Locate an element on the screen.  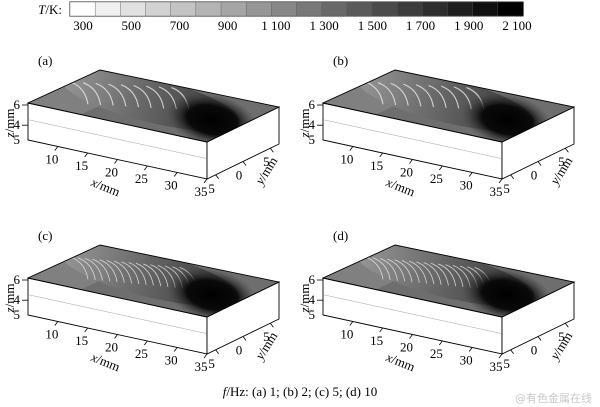
temperature-surface is located at coordinates (153, 106).